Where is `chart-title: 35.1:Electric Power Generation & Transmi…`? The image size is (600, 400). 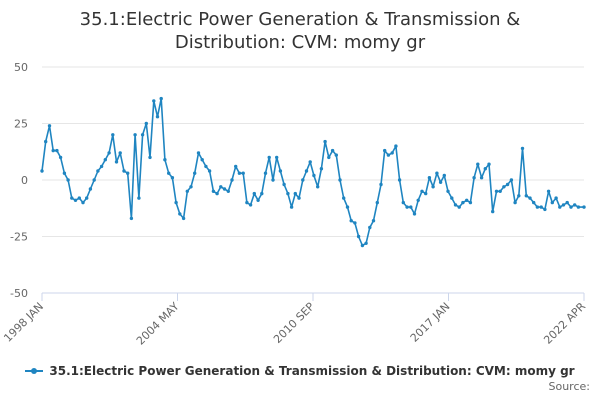 chart-title: 35.1:Electric Power Generation & Transmi… is located at coordinates (300, 31).